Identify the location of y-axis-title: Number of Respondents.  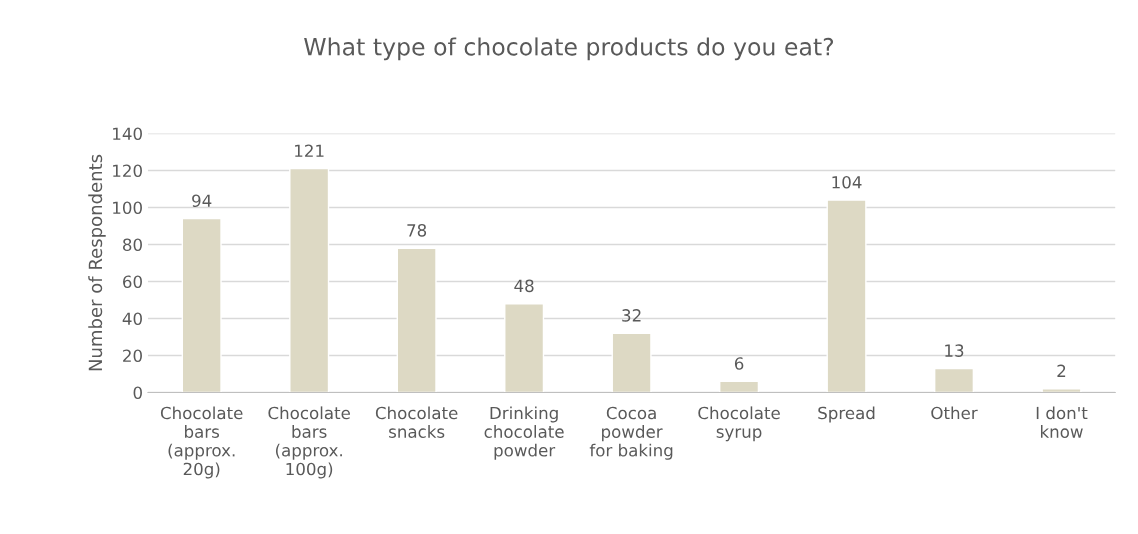
(97, 262).